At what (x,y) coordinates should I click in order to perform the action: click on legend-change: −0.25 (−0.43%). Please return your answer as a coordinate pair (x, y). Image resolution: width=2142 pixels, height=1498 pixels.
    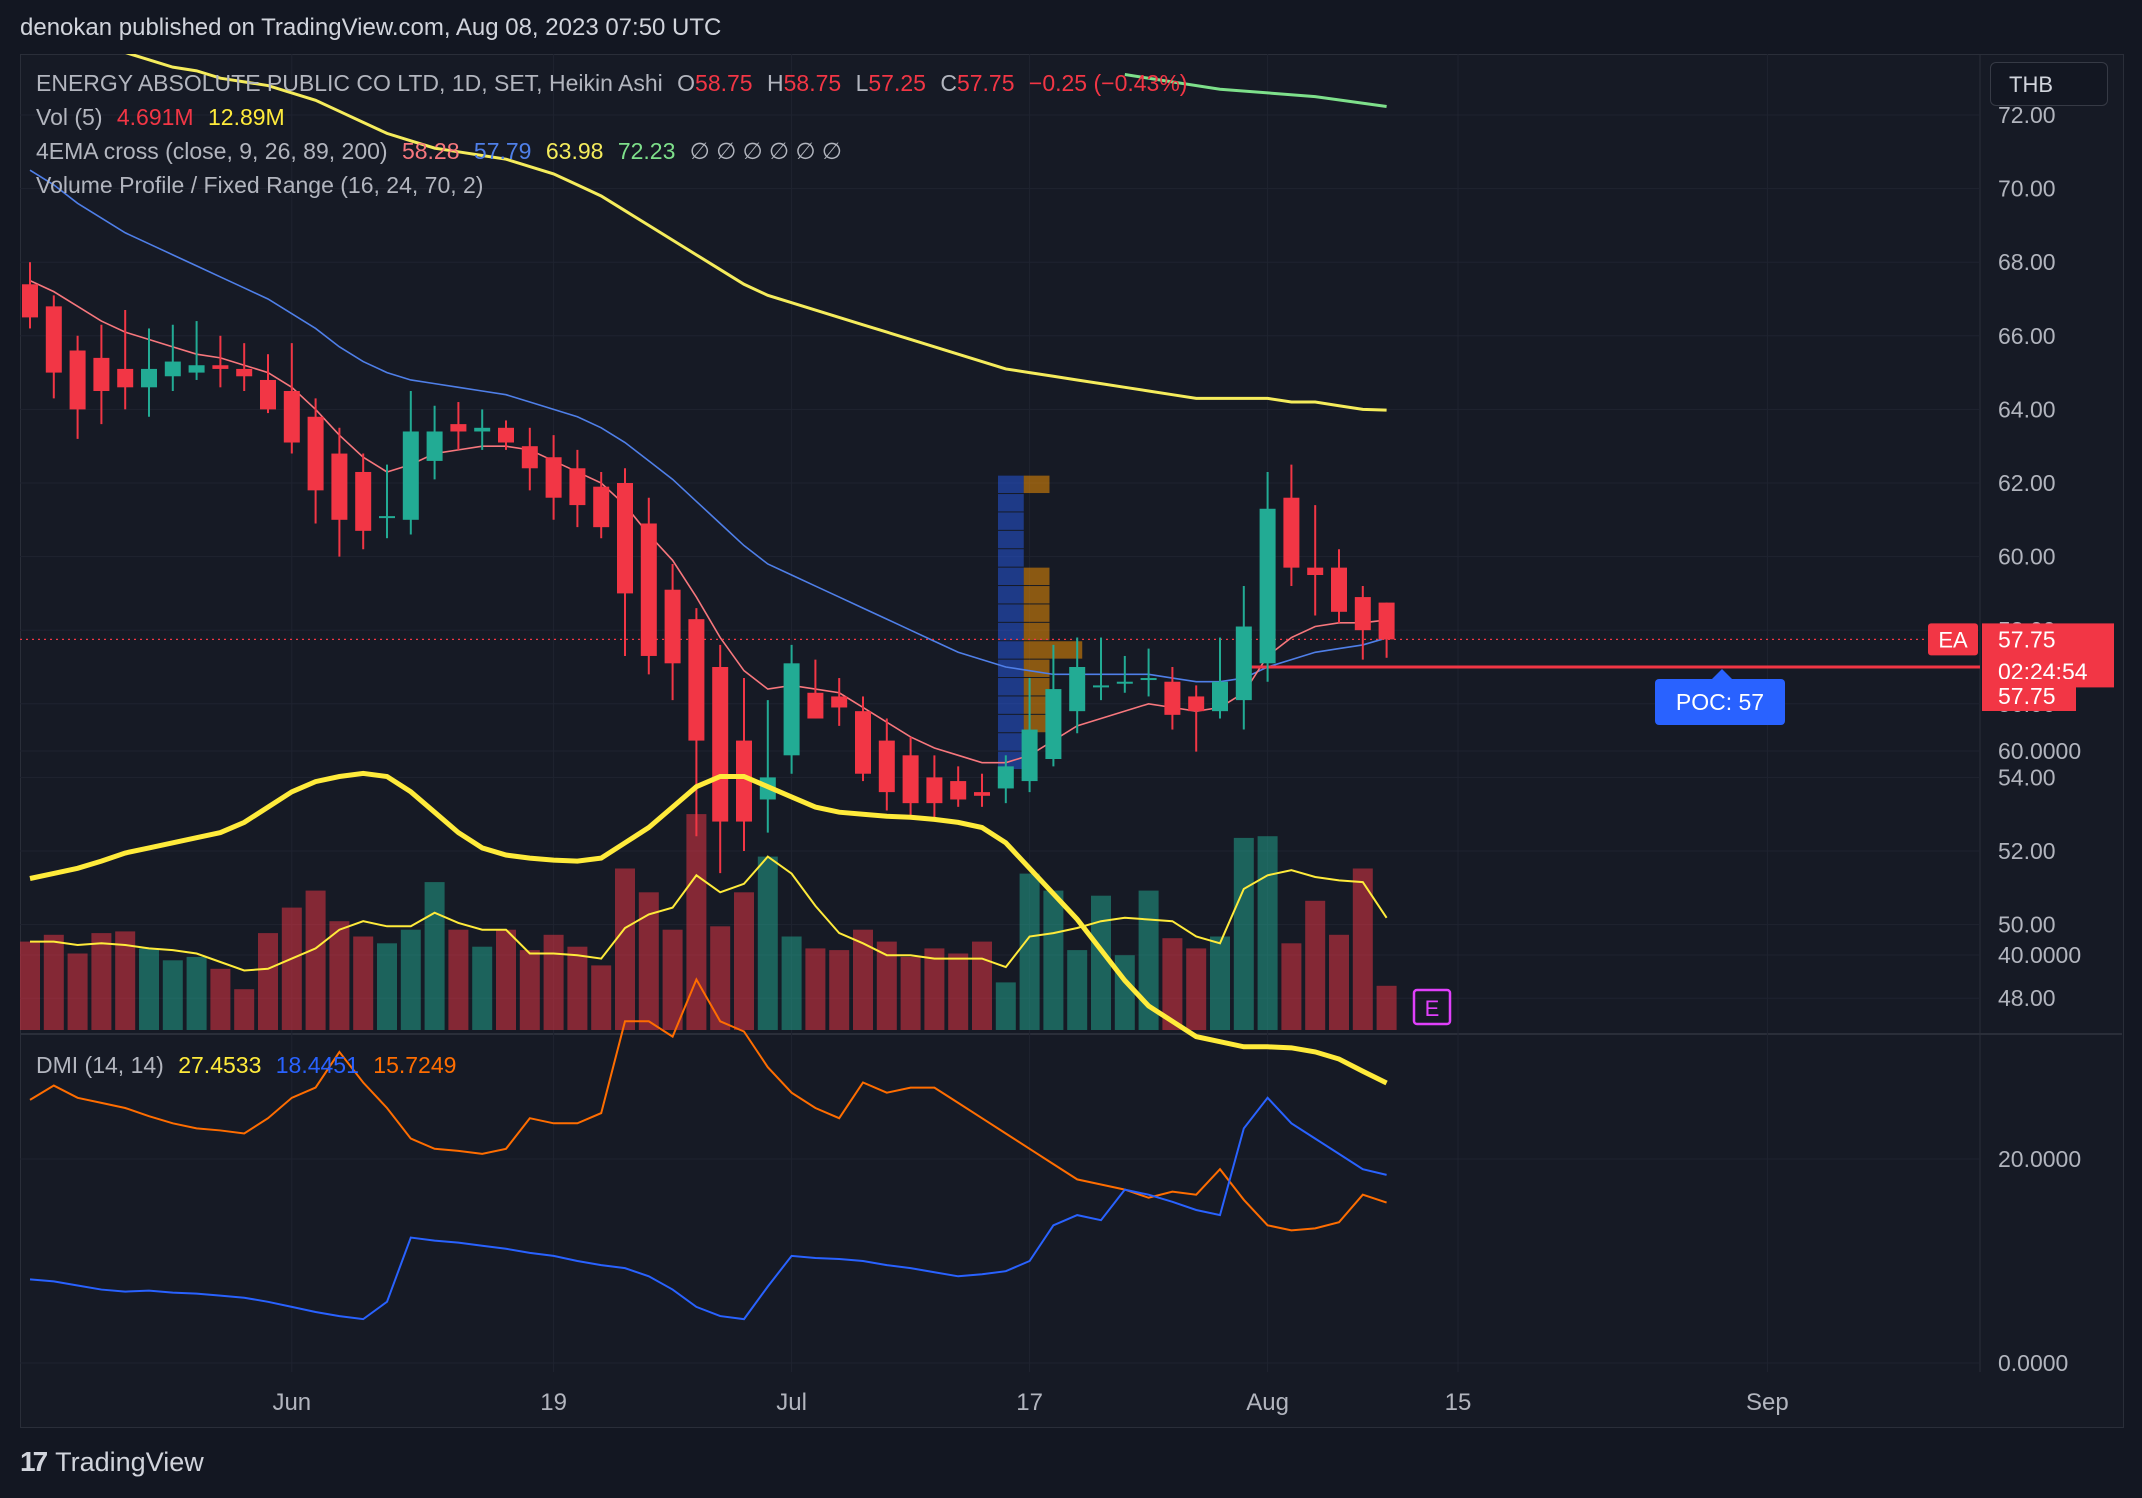
    Looking at the image, I should click on (1108, 83).